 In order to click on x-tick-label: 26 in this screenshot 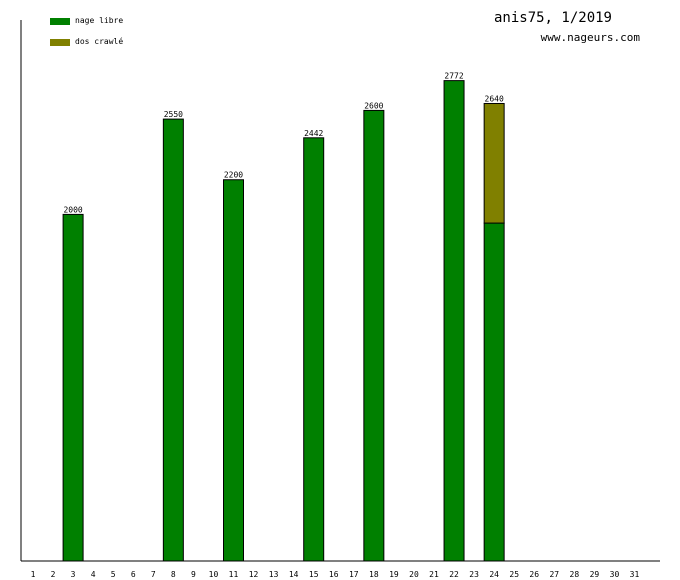, I will do `click(534, 574)`.